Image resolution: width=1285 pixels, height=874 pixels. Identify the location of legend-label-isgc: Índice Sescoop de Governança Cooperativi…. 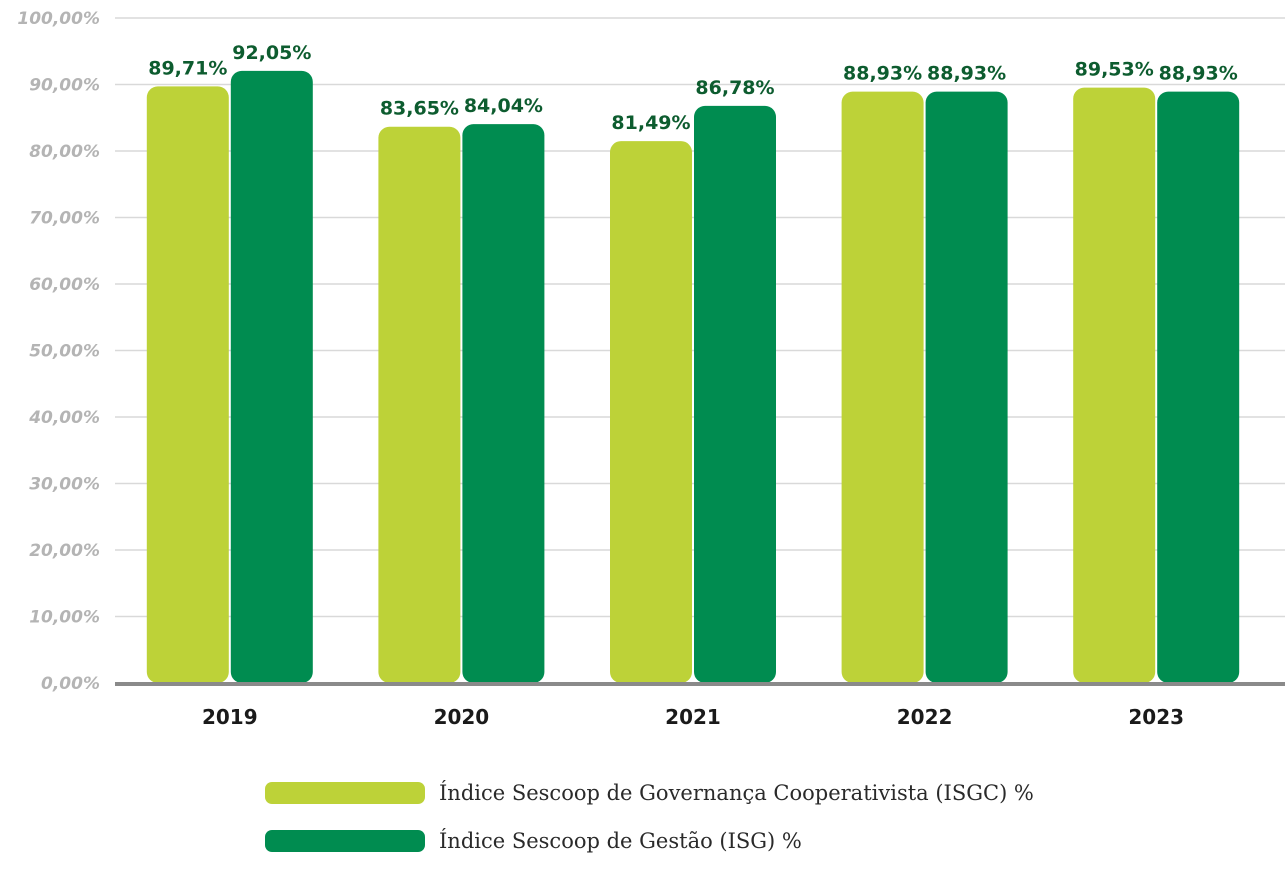
(736, 793).